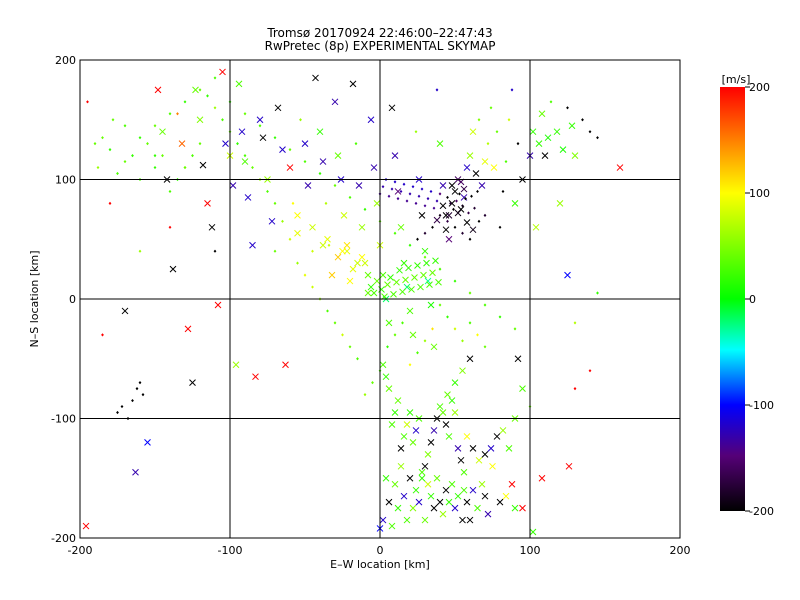 Image resolution: width=800 pixels, height=600 pixels. What do you see at coordinates (65, 60) in the screenshot?
I see `y-tick-label: 200` at bounding box center [65, 60].